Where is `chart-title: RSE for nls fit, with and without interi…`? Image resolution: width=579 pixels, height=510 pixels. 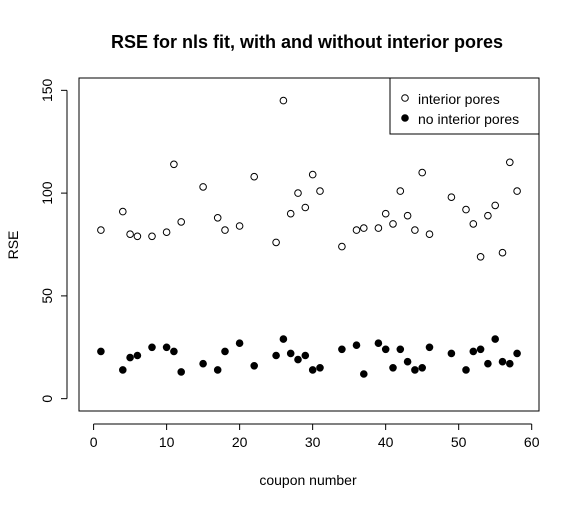 chart-title: RSE for nls fit, with and without interi… is located at coordinates (307, 42).